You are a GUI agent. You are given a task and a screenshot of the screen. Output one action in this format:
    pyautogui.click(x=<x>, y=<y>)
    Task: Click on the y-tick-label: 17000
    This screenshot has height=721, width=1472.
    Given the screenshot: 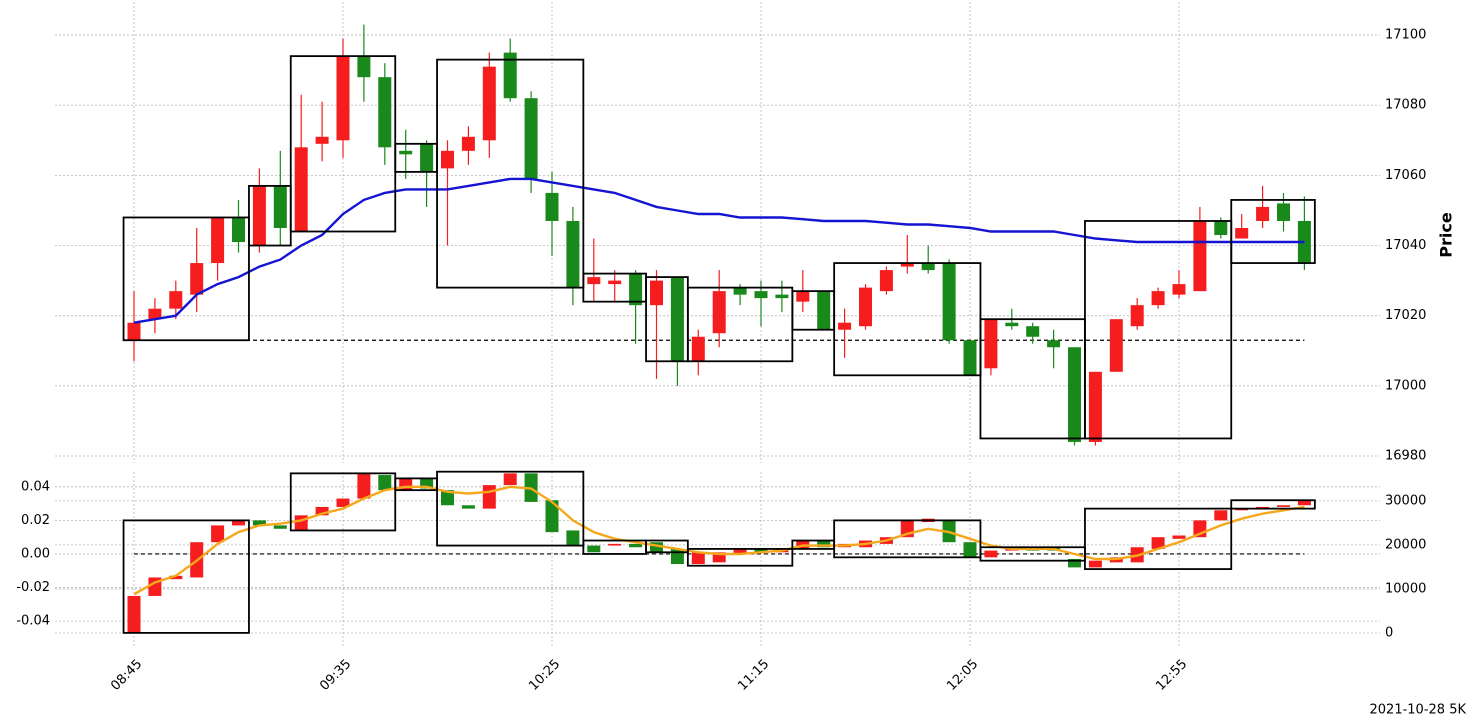 What is the action you would take?
    pyautogui.click(x=1405, y=385)
    